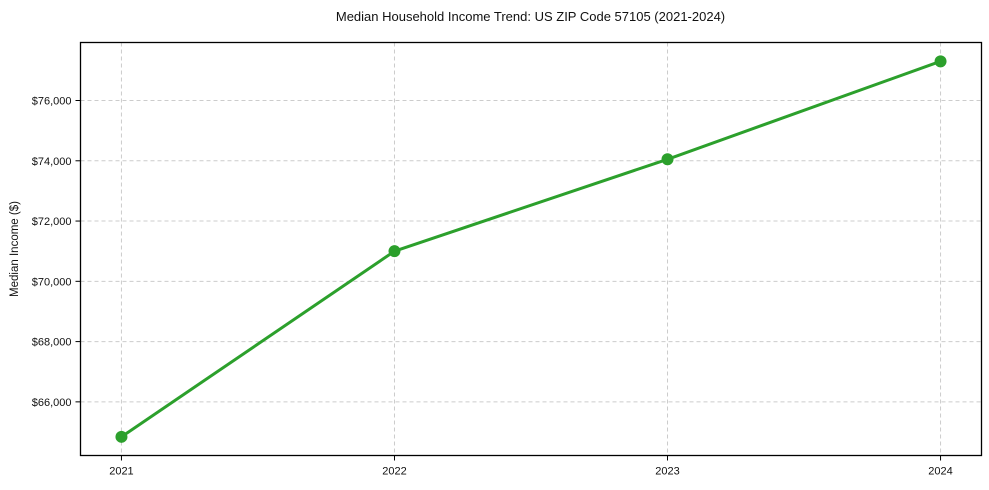 The image size is (989, 490). What do you see at coordinates (121, 472) in the screenshot?
I see `x-tick-label: 2021` at bounding box center [121, 472].